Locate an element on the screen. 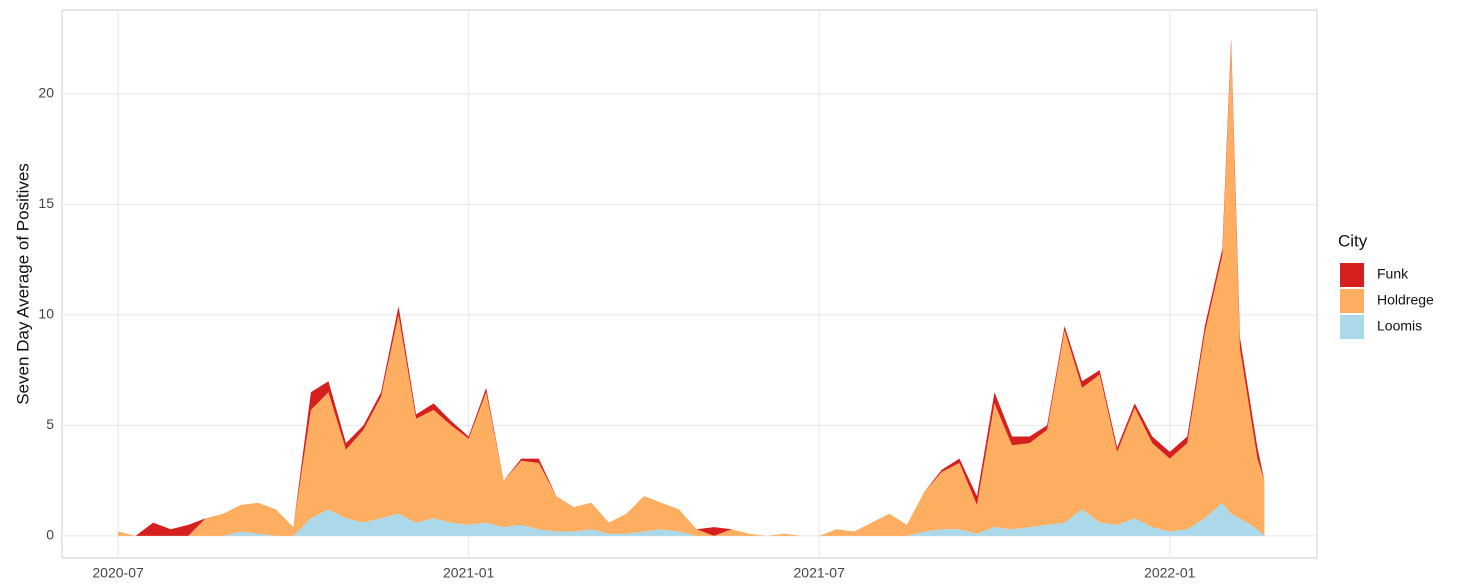 The height and width of the screenshot is (585, 1463). y-tick-label: 10 is located at coordinates (46, 314).